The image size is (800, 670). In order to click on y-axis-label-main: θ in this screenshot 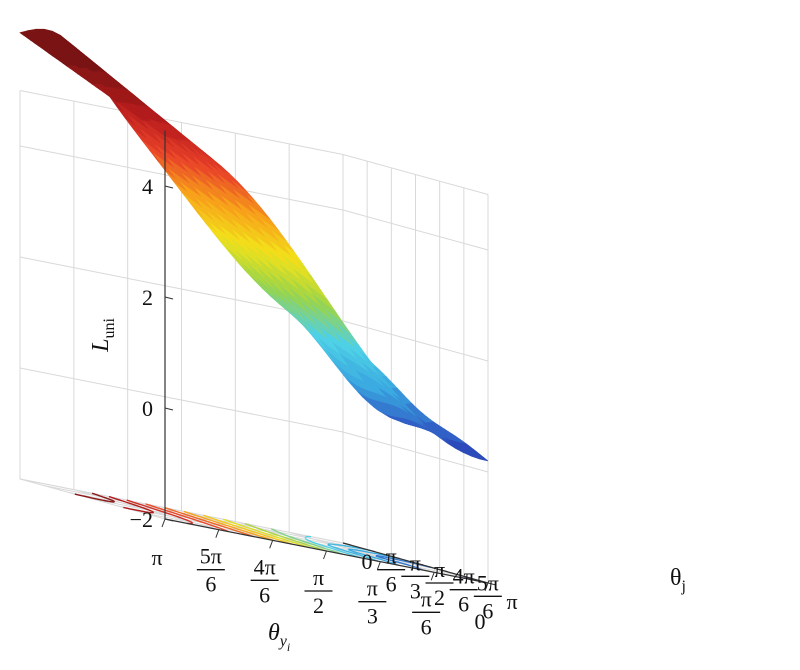, I will do `click(676, 578)`.